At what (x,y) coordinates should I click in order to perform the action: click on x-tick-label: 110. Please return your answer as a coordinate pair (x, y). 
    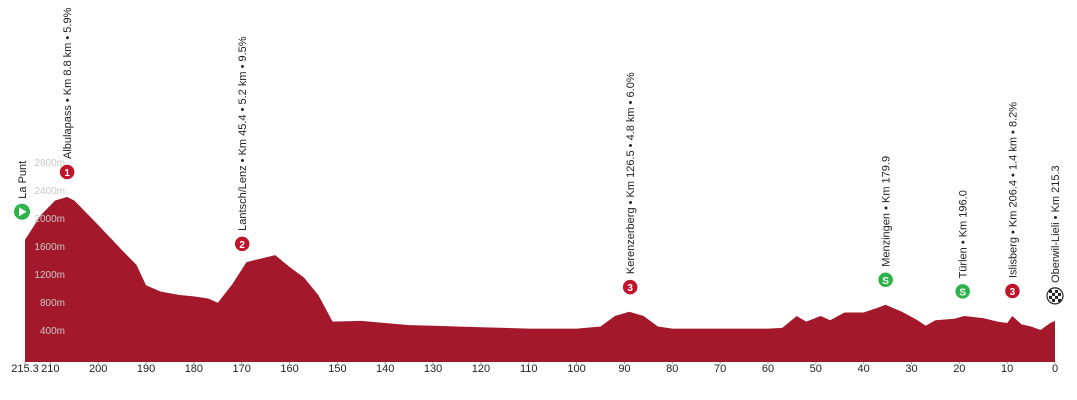
    Looking at the image, I should click on (529, 369).